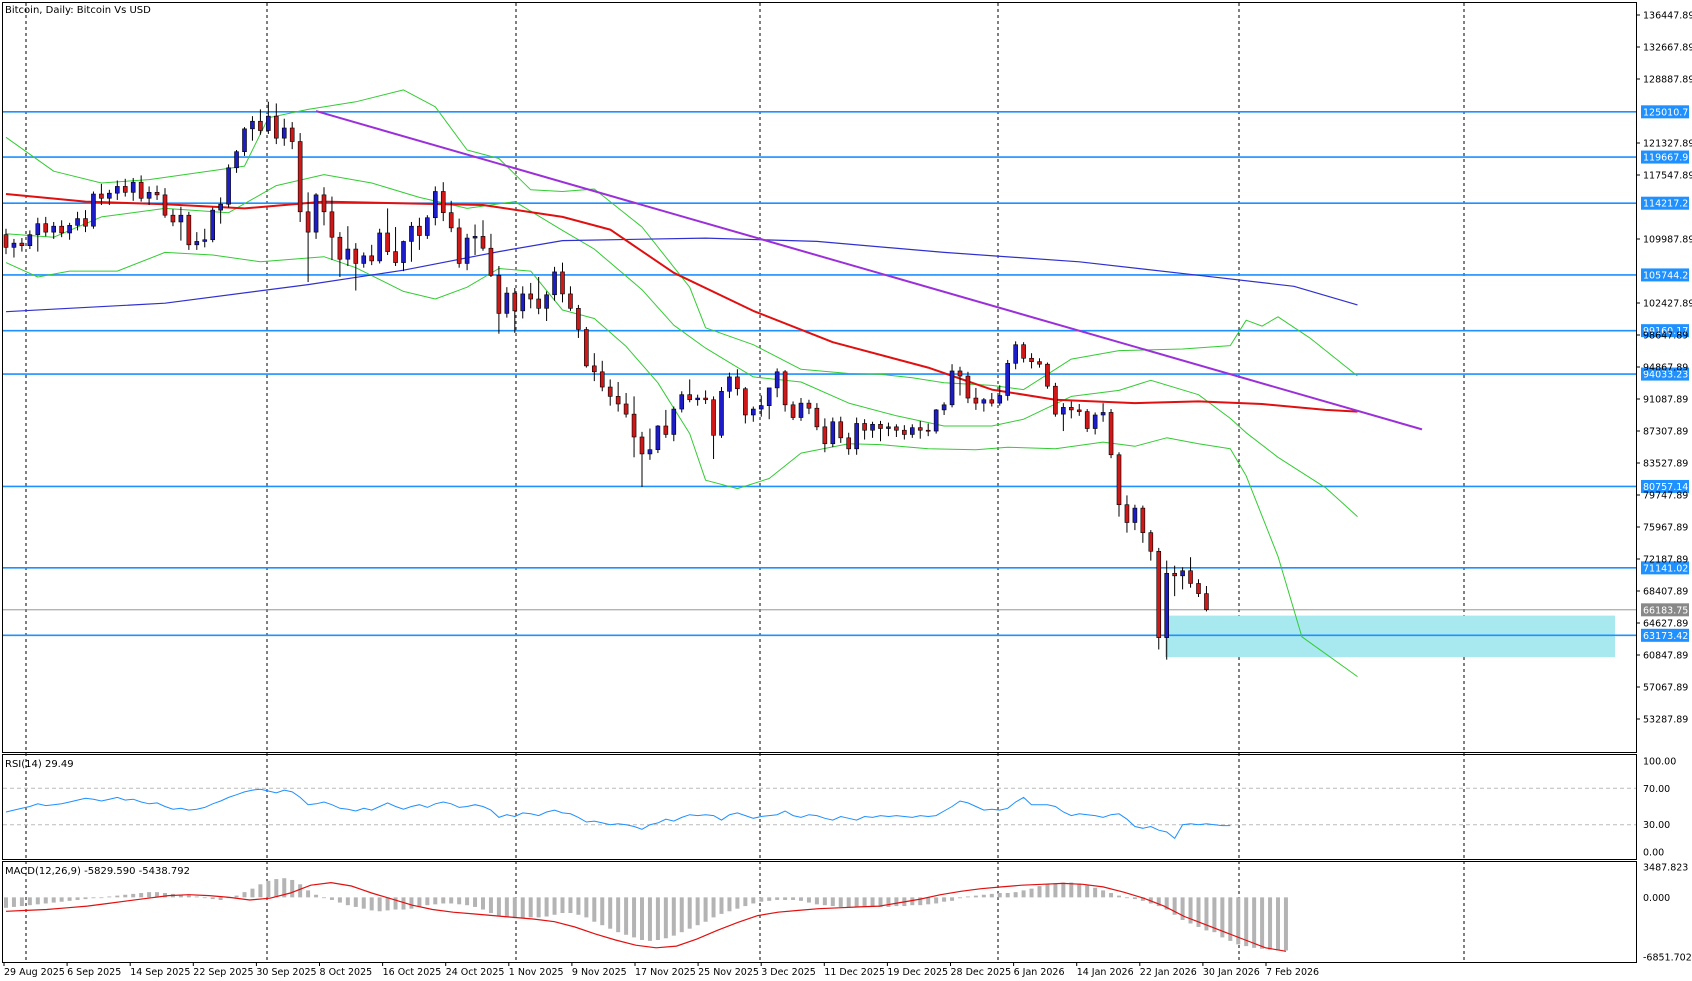 The height and width of the screenshot is (981, 1692). What do you see at coordinates (1656, 898) in the screenshot?
I see `macd-tick-label-1: 0.000` at bounding box center [1656, 898].